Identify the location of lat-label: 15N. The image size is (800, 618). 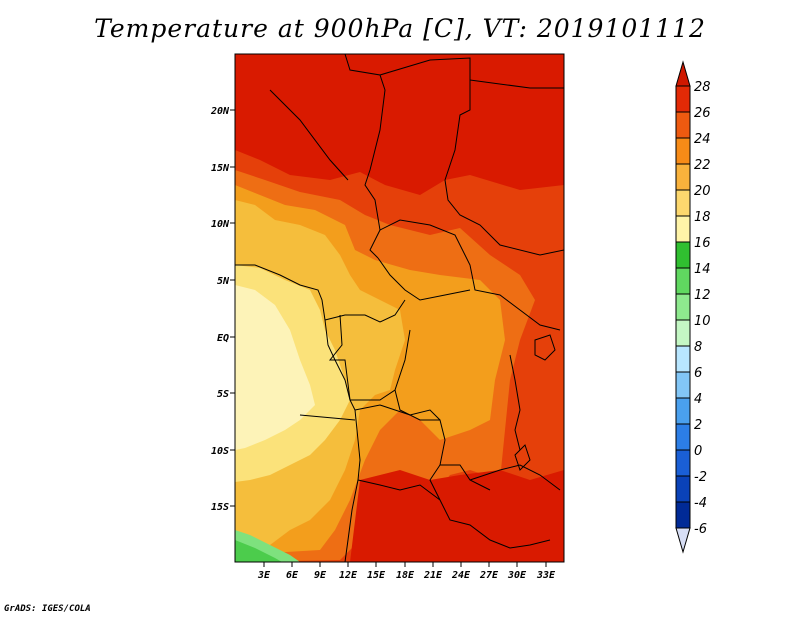
(220, 168).